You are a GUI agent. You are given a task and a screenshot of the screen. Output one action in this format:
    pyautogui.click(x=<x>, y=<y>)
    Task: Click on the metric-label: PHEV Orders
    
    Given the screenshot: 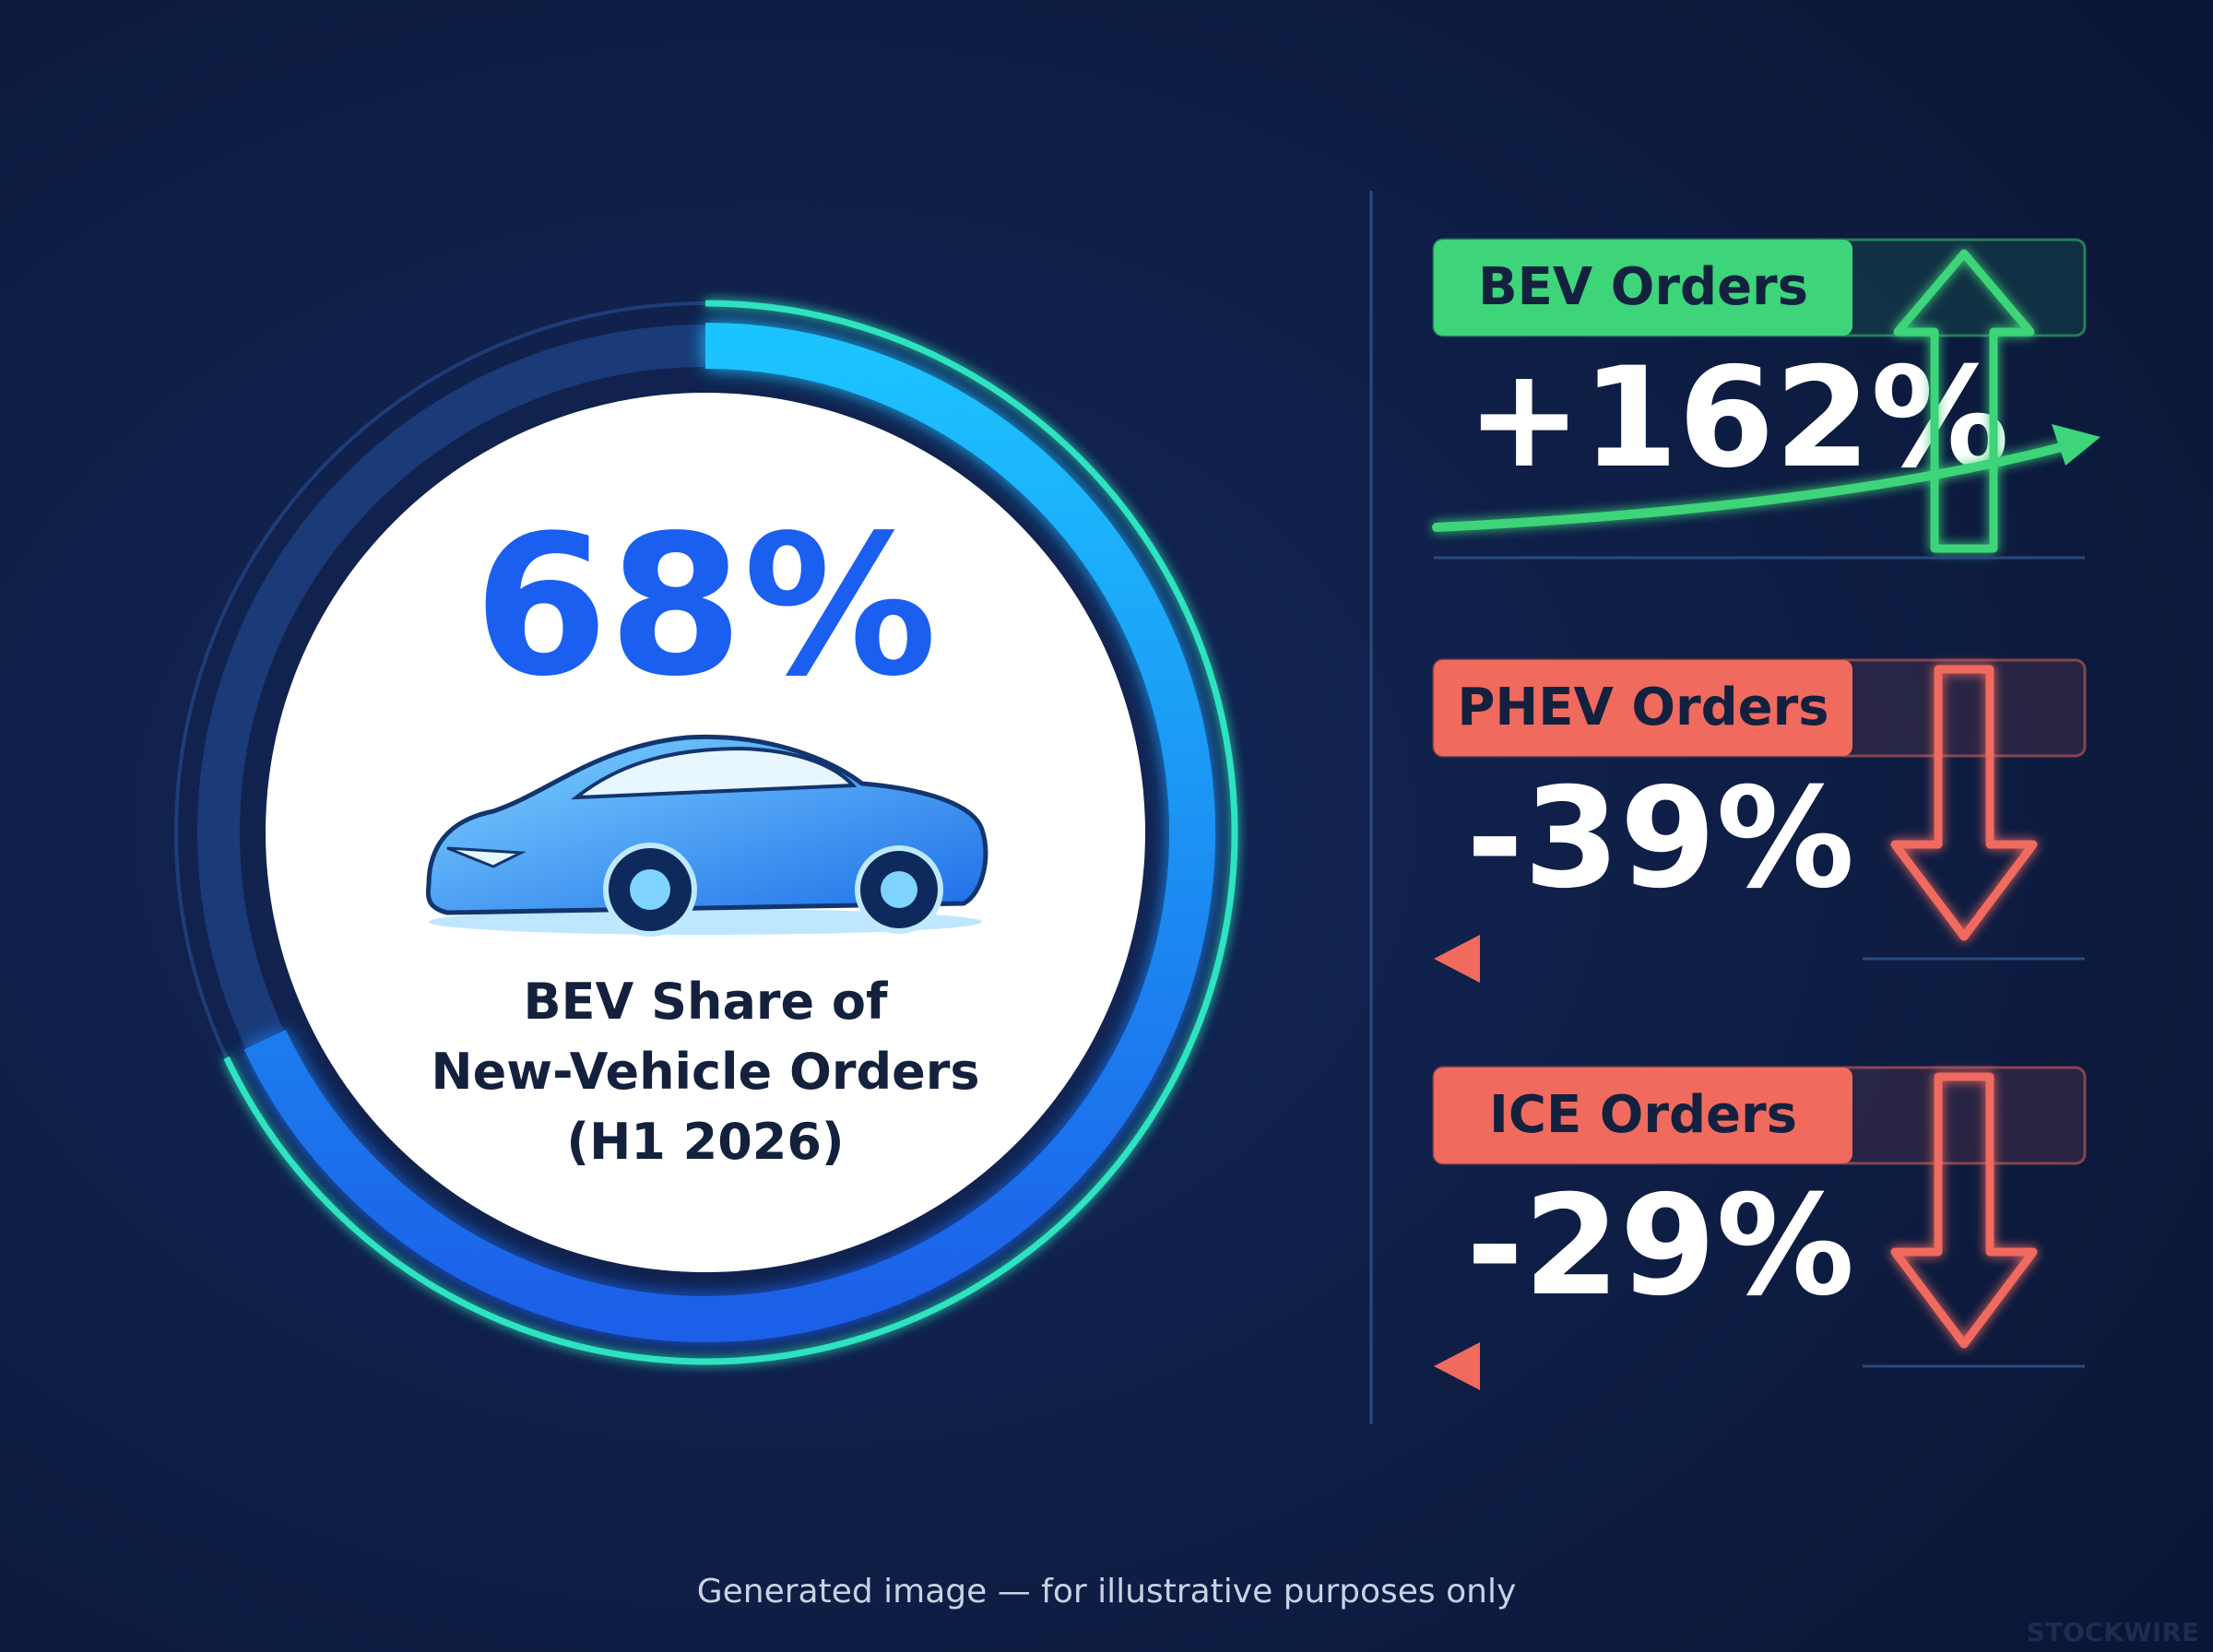 What is the action you would take?
    pyautogui.click(x=1642, y=708)
    